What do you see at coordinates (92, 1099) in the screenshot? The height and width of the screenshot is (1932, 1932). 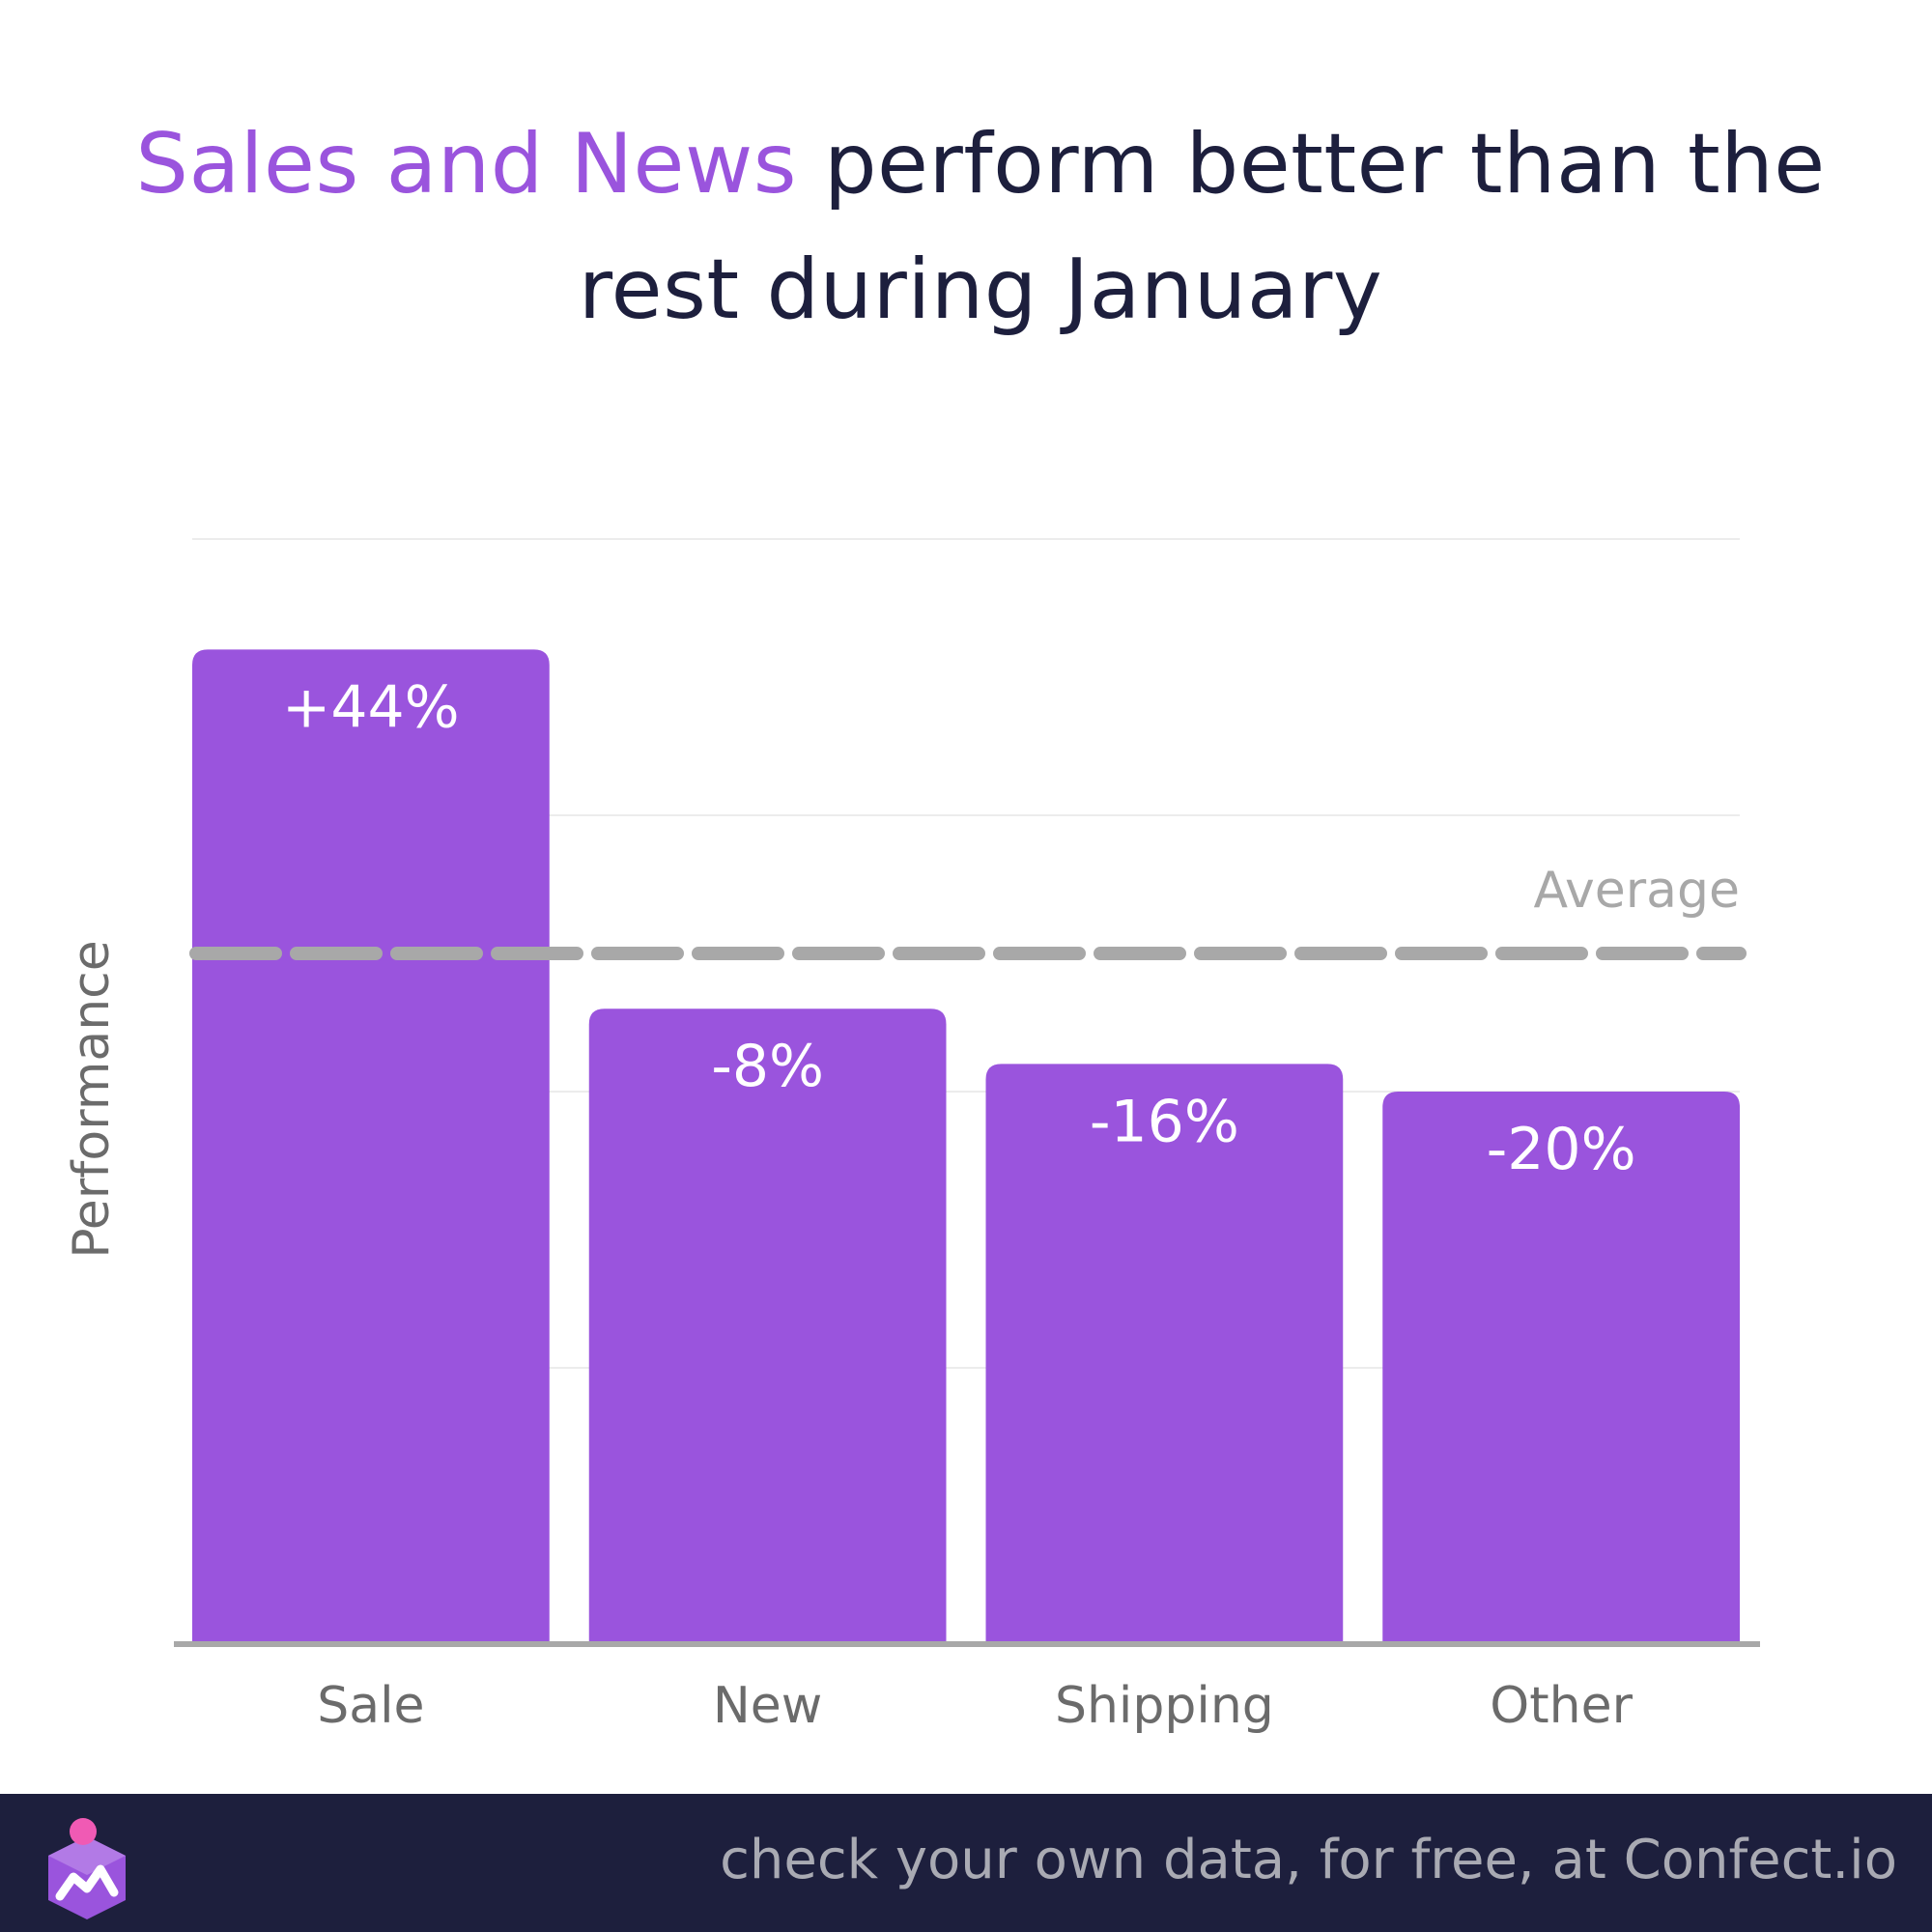 I see `y-axis-label: Performance` at bounding box center [92, 1099].